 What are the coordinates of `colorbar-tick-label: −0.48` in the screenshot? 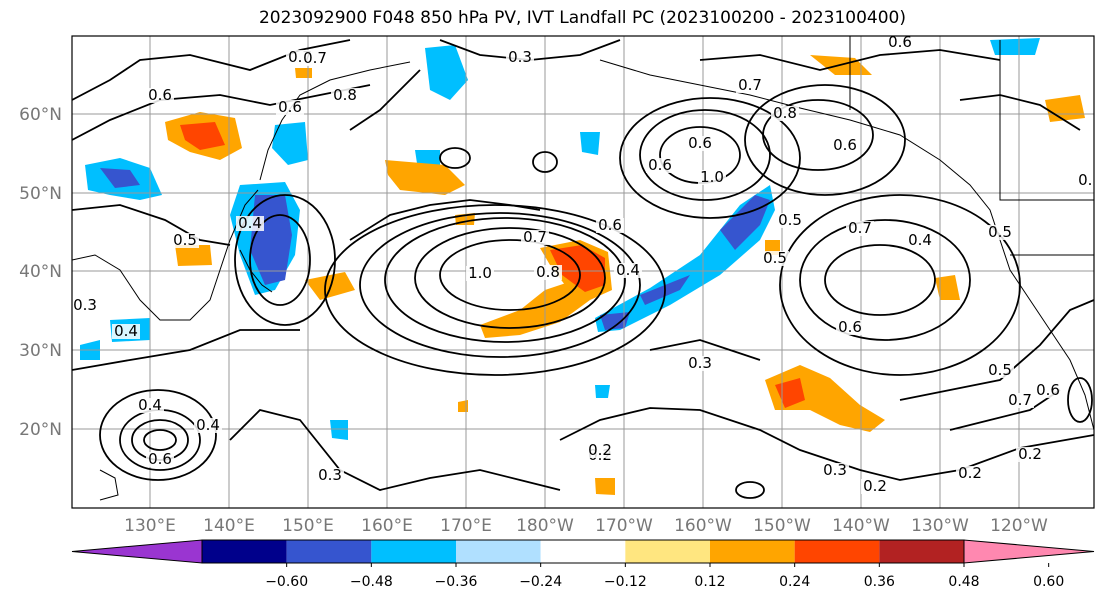 It's located at (371, 582).